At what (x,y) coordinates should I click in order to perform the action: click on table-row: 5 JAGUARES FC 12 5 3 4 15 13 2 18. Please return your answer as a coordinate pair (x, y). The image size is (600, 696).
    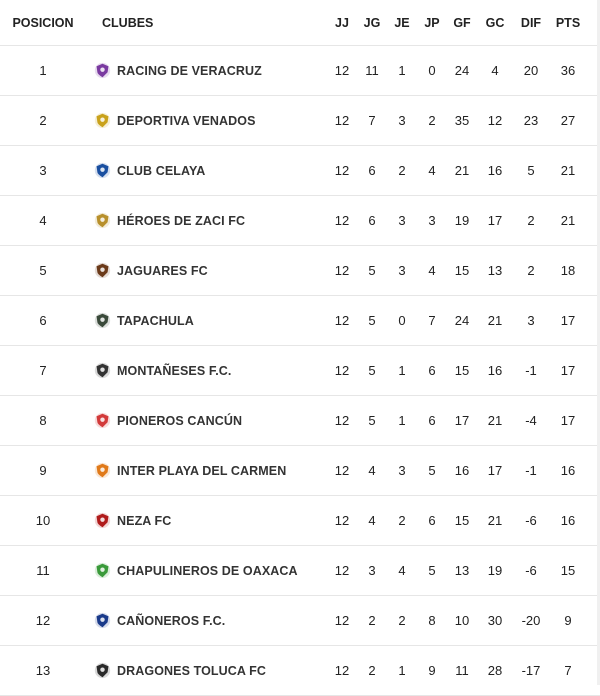
    Looking at the image, I should click on (300, 271).